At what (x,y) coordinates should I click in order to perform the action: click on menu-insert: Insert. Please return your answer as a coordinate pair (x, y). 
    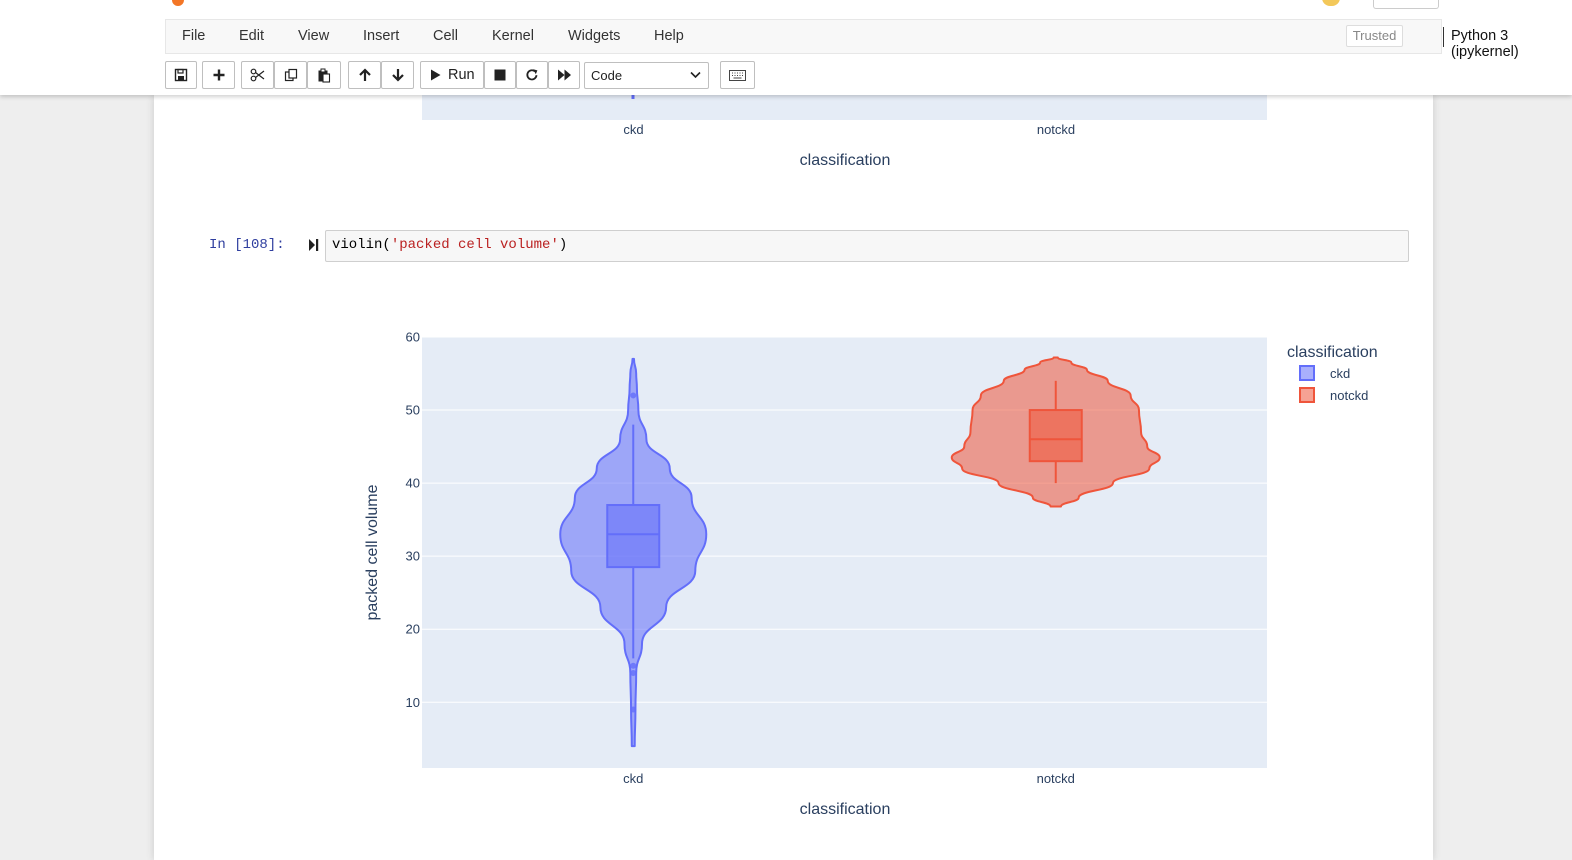
    Looking at the image, I should click on (381, 36).